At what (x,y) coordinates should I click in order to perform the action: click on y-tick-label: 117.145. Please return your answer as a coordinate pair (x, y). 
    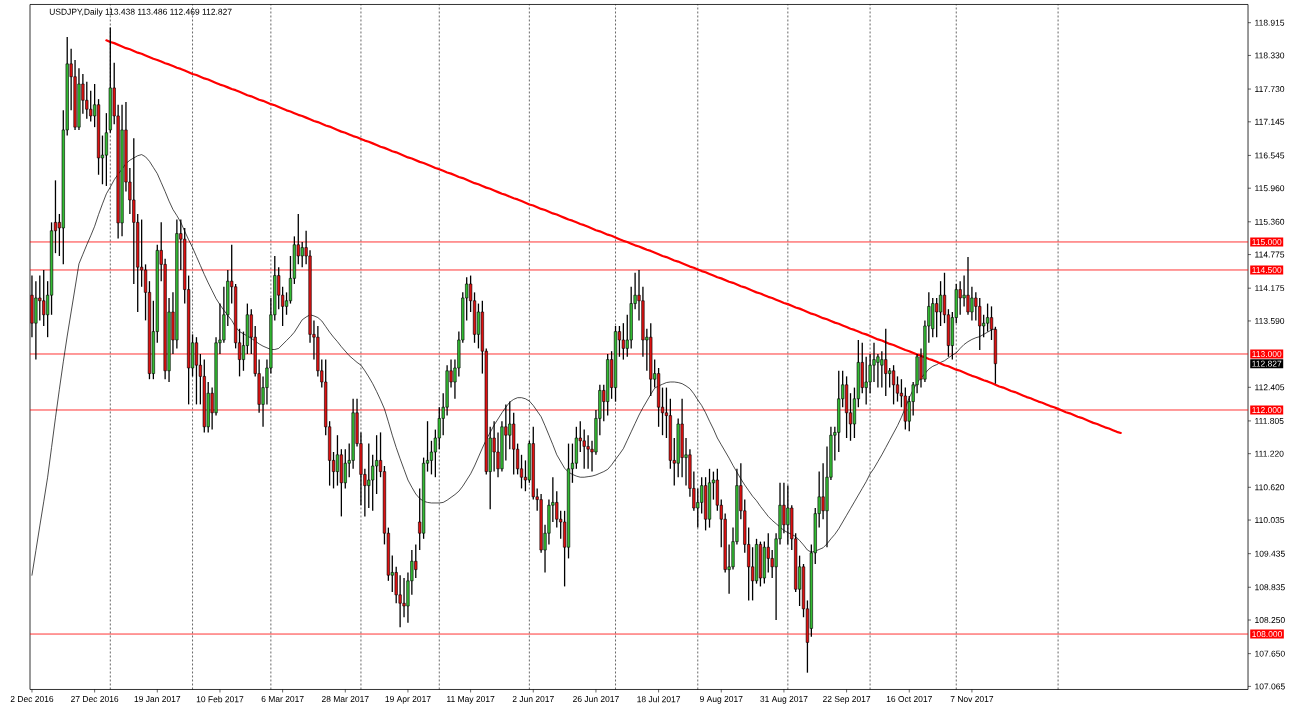
    Looking at the image, I should click on (1270, 121).